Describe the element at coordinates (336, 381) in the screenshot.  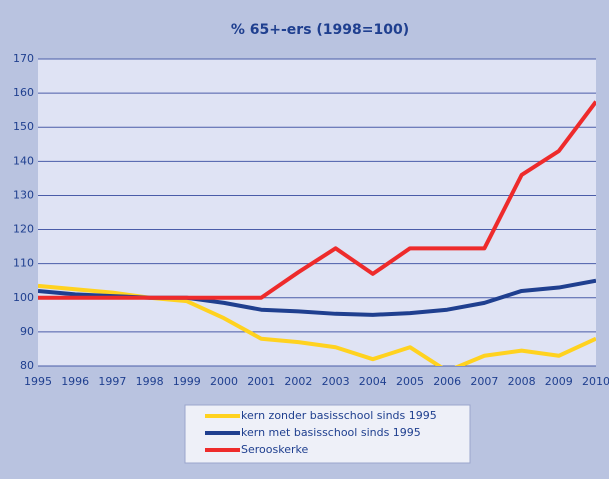
I see `x-tick-label: 2003` at that location.